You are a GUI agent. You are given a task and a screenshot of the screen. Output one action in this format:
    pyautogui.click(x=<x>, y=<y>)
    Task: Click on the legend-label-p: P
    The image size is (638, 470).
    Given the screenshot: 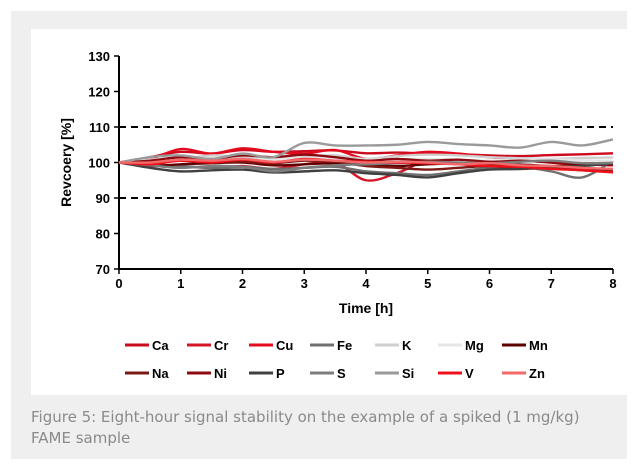 What is the action you would take?
    pyautogui.click(x=280, y=373)
    